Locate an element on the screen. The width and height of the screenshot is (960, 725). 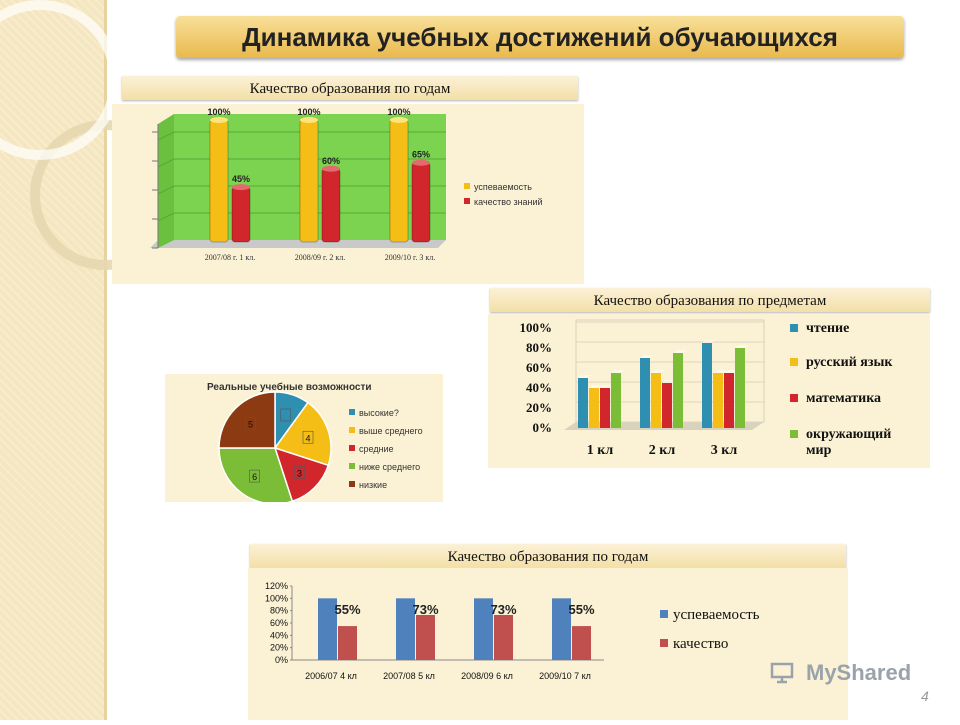
y-tick-label: 0% is located at coordinates (281, 660).